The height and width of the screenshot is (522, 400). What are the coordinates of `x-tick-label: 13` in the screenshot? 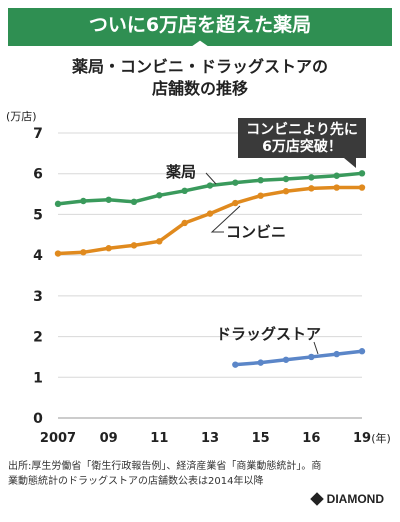 It's located at (210, 438).